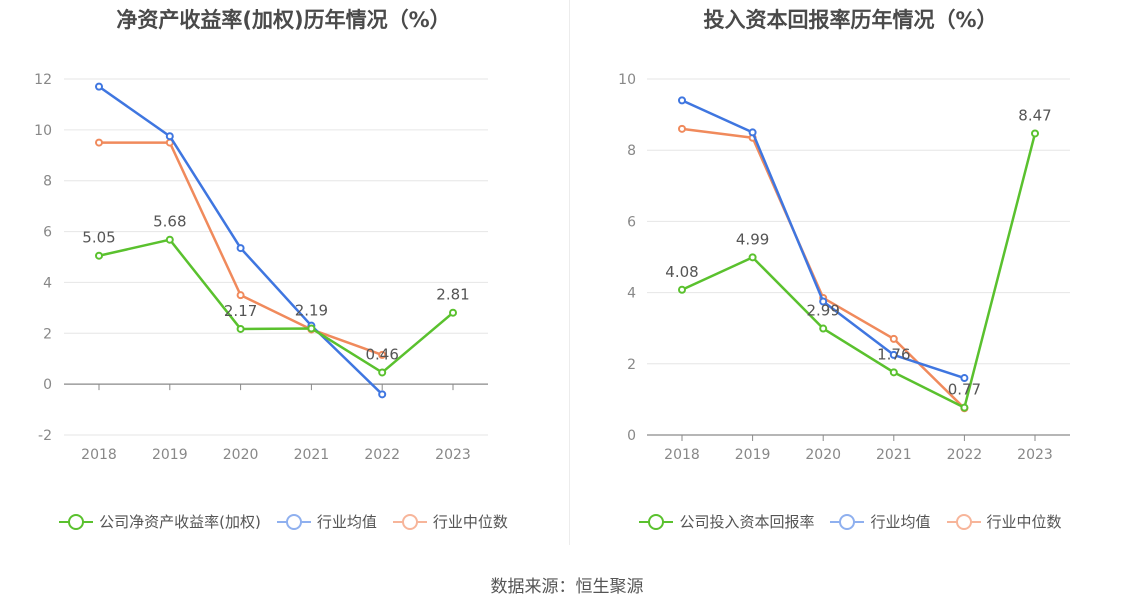 This screenshot has height=612, width=1134. What do you see at coordinates (681, 272) in the screenshot?
I see `roic-company-data-label: 4.08` at bounding box center [681, 272].